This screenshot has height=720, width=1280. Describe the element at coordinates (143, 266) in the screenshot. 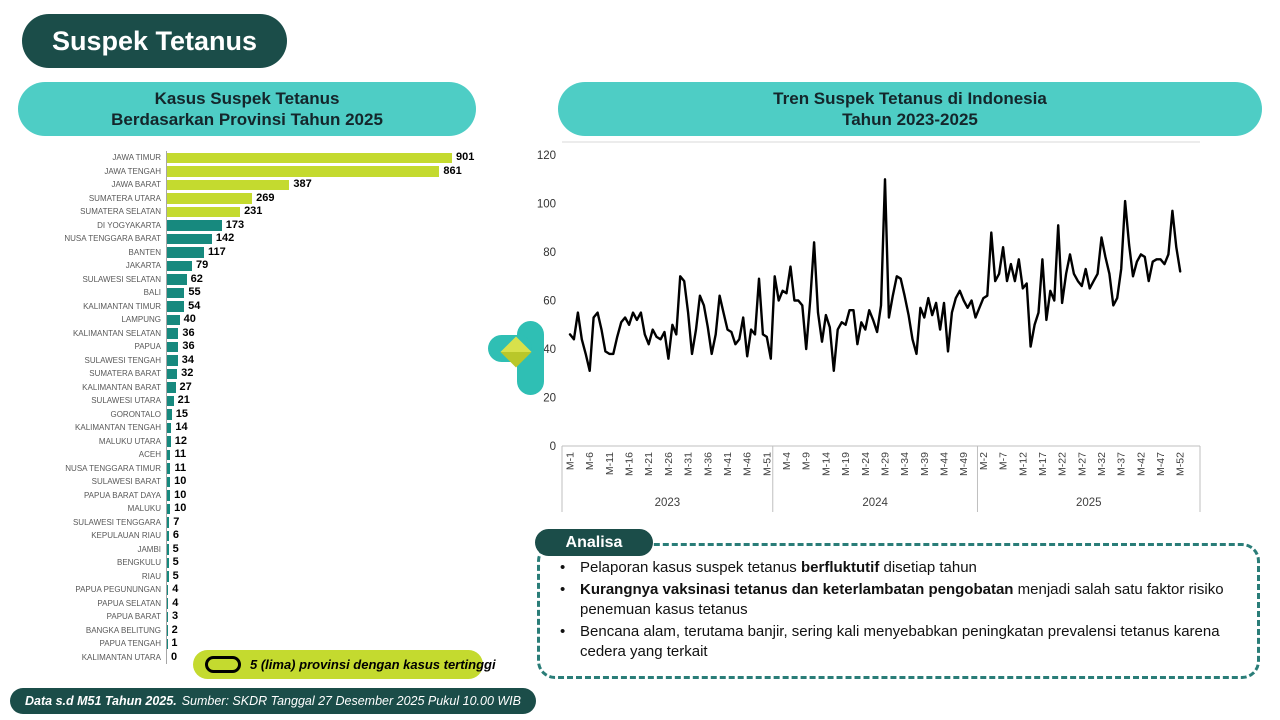

I see `province-label: JAKARTA` at that location.